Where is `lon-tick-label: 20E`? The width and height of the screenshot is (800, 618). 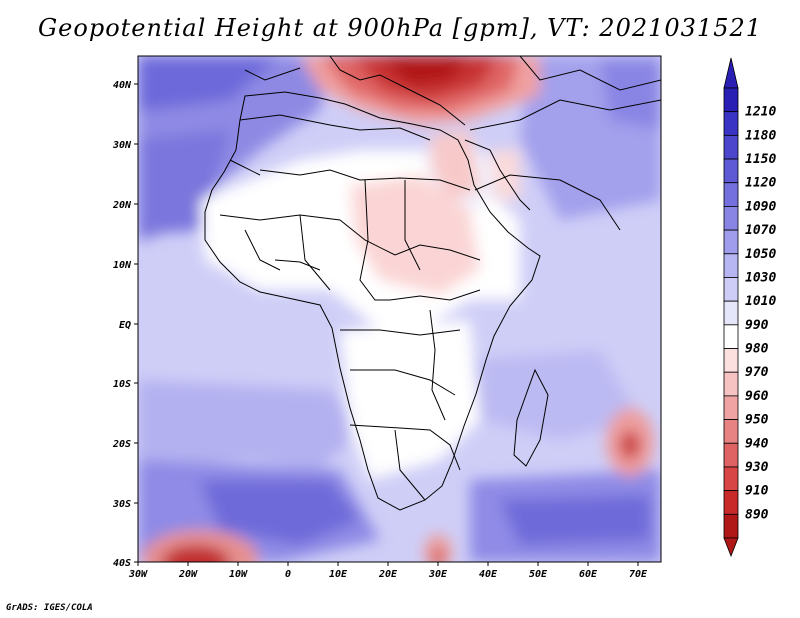
lon-tick-label: 20E is located at coordinates (388, 574).